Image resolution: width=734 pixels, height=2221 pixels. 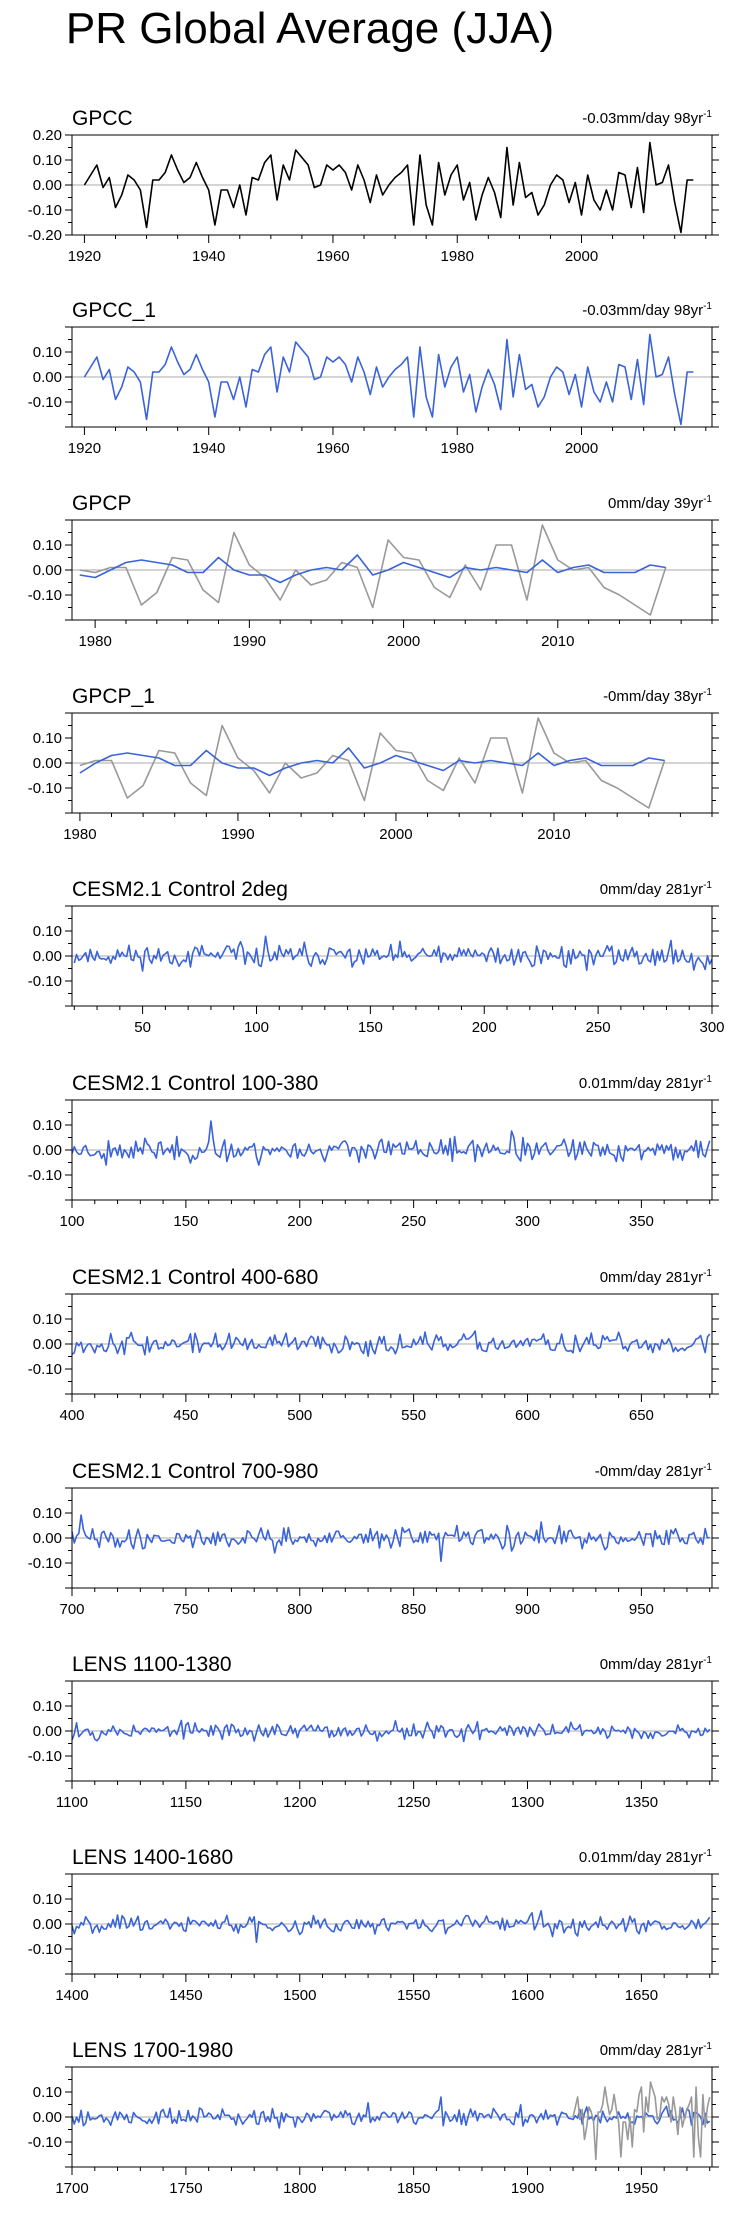 What do you see at coordinates (641, 1083) in the screenshot?
I see `trend-value: 0.01mm/day 281yr` at bounding box center [641, 1083].